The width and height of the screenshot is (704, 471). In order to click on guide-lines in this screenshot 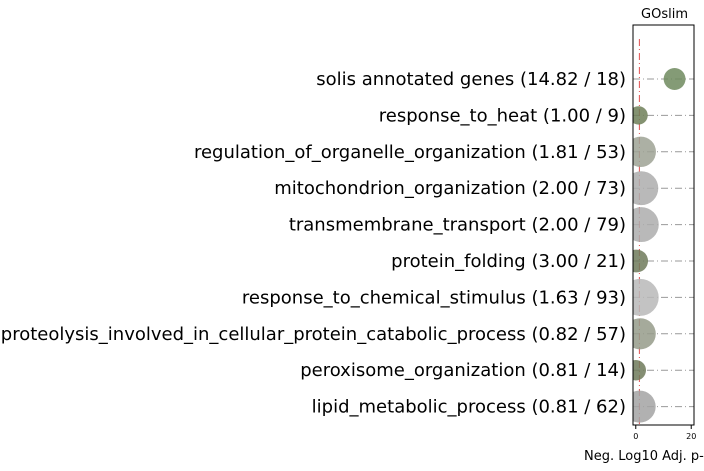, I will do `click(663, 243)`.